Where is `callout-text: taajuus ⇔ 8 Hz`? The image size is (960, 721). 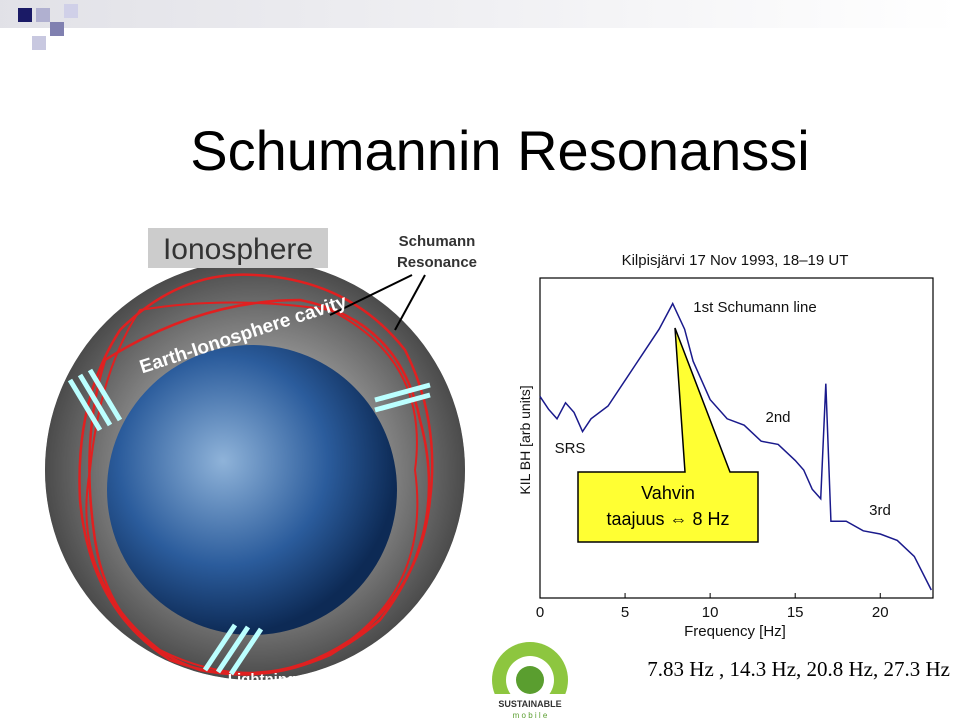 callout-text: taajuus ⇔ 8 Hz is located at coordinates (667, 519).